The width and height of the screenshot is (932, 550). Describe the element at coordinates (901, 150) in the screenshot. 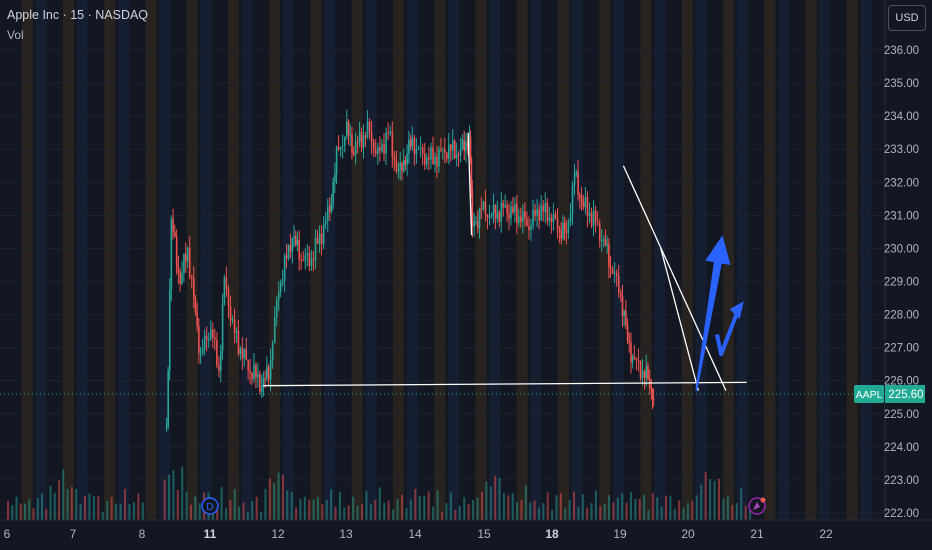

I see `price-tick-label: 233.00` at that location.